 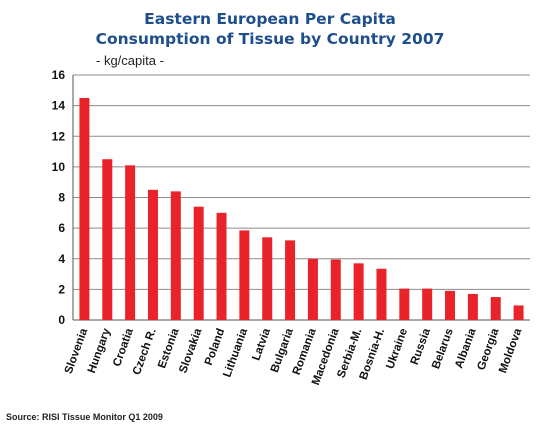 What do you see at coordinates (123, 347) in the screenshot?
I see `x-tick-label: Croatia` at bounding box center [123, 347].